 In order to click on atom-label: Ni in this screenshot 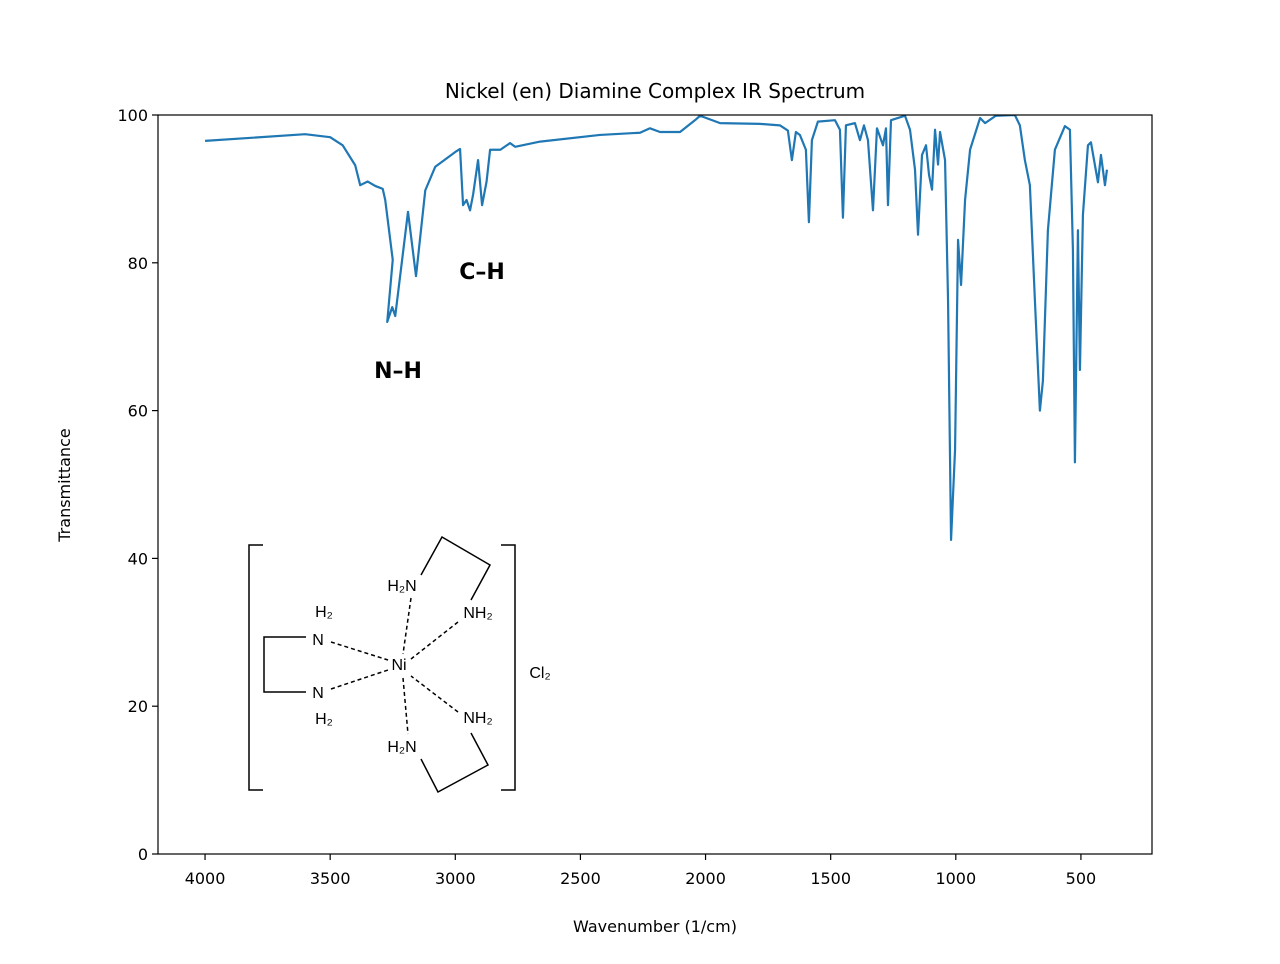, I will do `click(398, 665)`.